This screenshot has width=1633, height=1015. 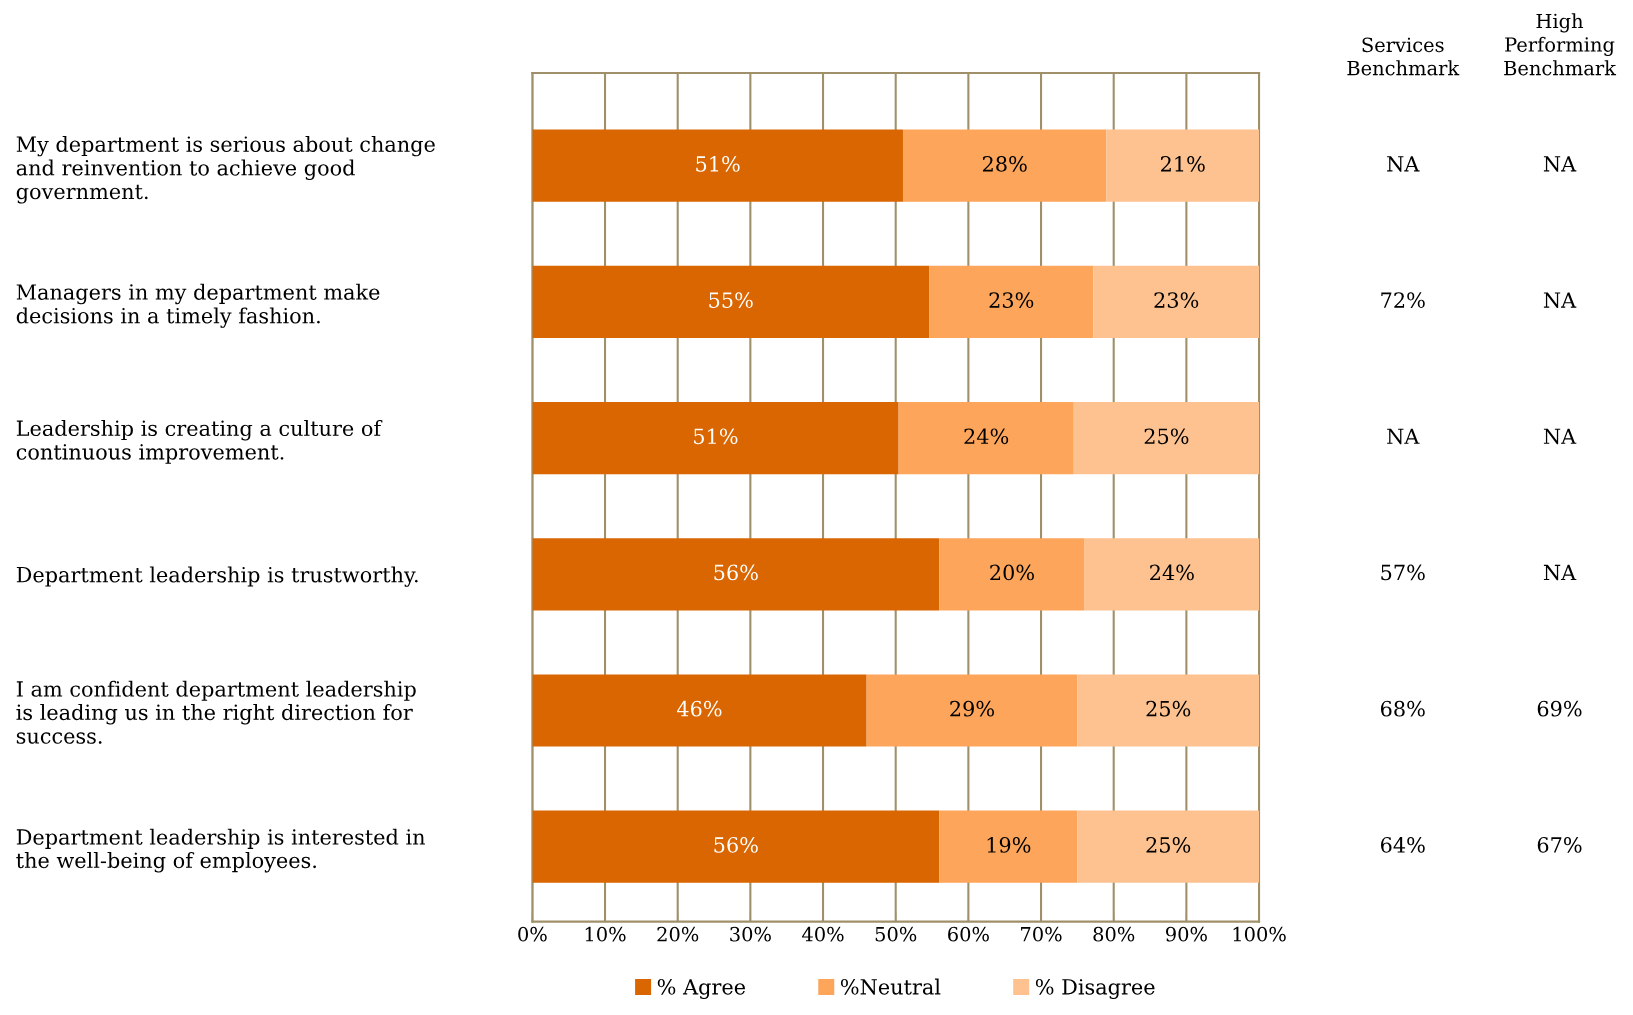 What do you see at coordinates (1403, 300) in the screenshot?
I see `text: 72%` at bounding box center [1403, 300].